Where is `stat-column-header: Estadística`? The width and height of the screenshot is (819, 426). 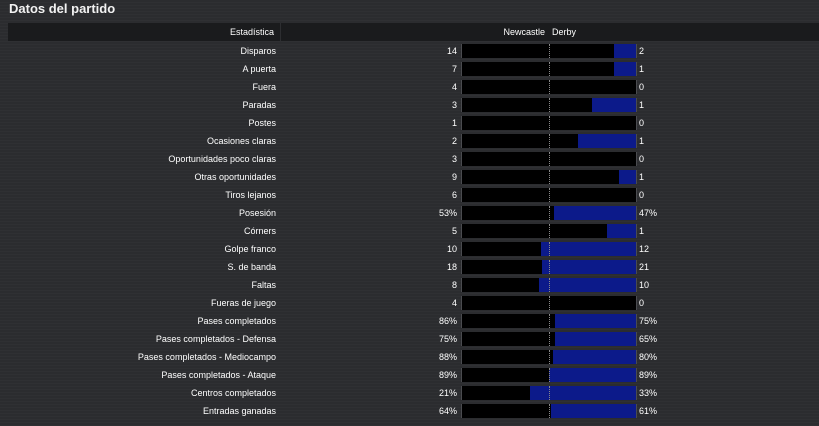 stat-column-header: Estadística is located at coordinates (251, 32).